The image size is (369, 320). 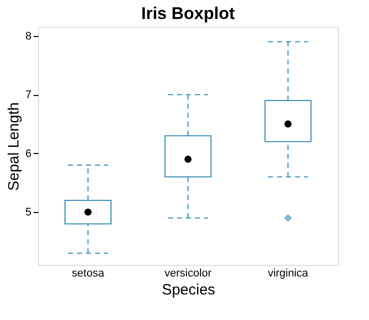 What do you see at coordinates (188, 274) in the screenshot?
I see `x-tick-label: versicolor` at bounding box center [188, 274].